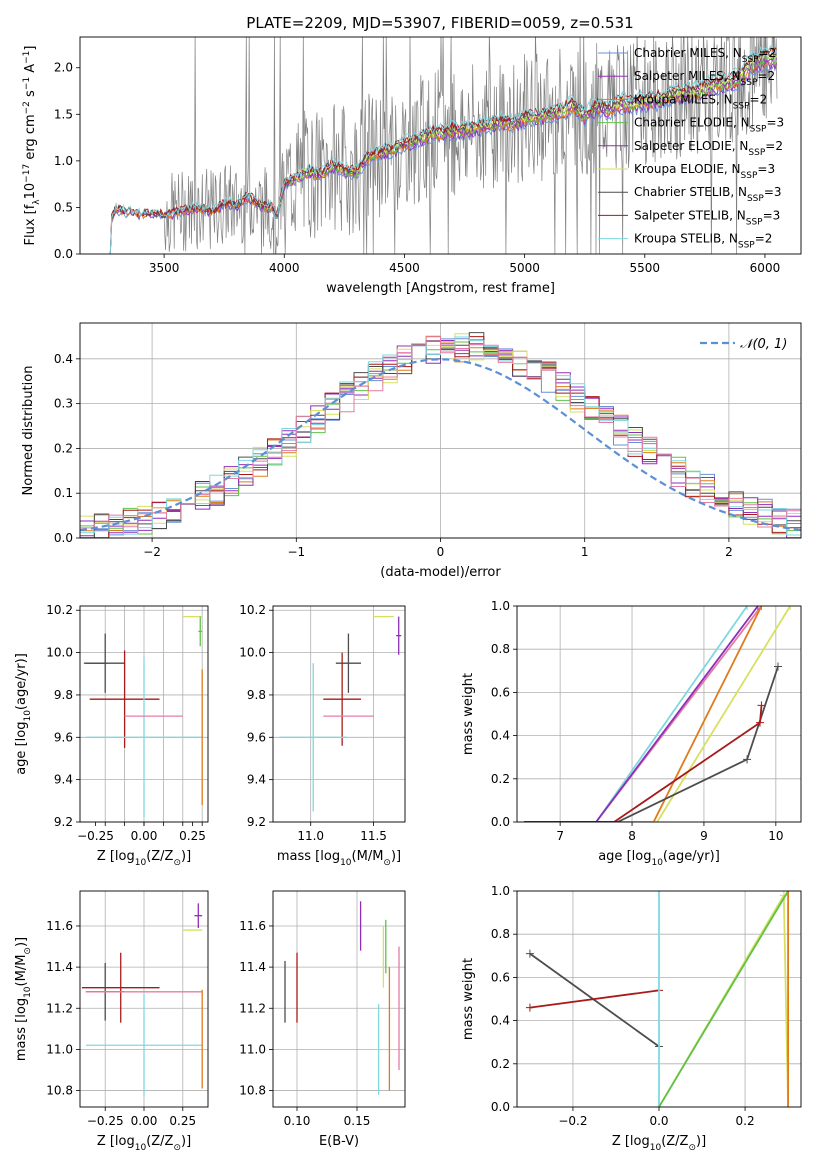 The width and height of the screenshot is (819, 1170). I want to click on model-line-kroupa-stelib, so click(442, 149).